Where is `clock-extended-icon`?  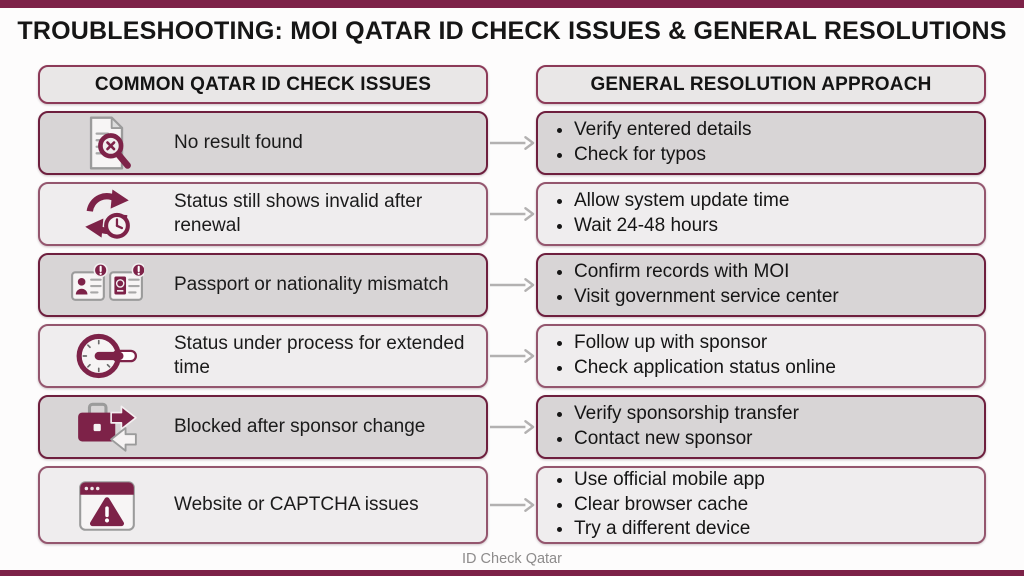 clock-extended-icon is located at coordinates (107, 356).